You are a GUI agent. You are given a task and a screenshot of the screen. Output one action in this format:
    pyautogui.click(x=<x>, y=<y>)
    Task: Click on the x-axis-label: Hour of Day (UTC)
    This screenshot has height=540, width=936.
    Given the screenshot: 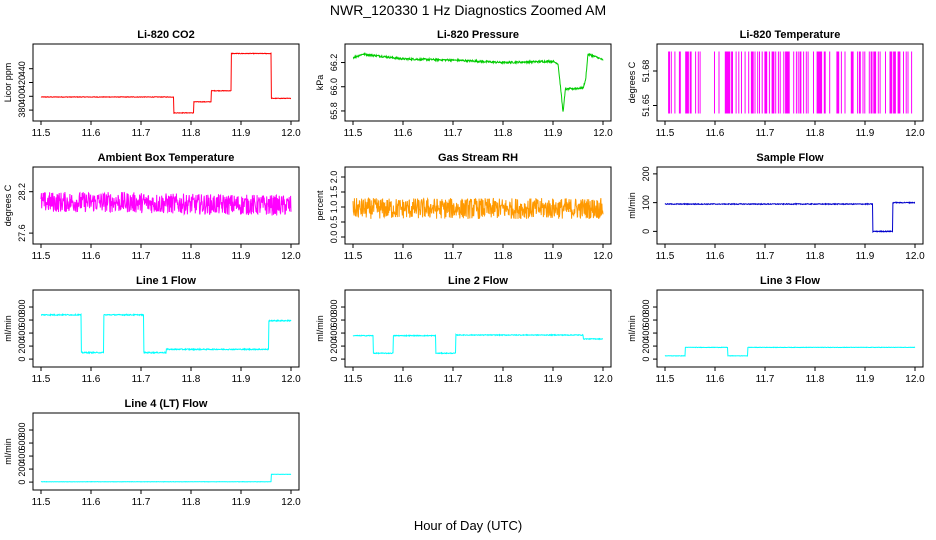 What is the action you would take?
    pyautogui.click(x=468, y=525)
    